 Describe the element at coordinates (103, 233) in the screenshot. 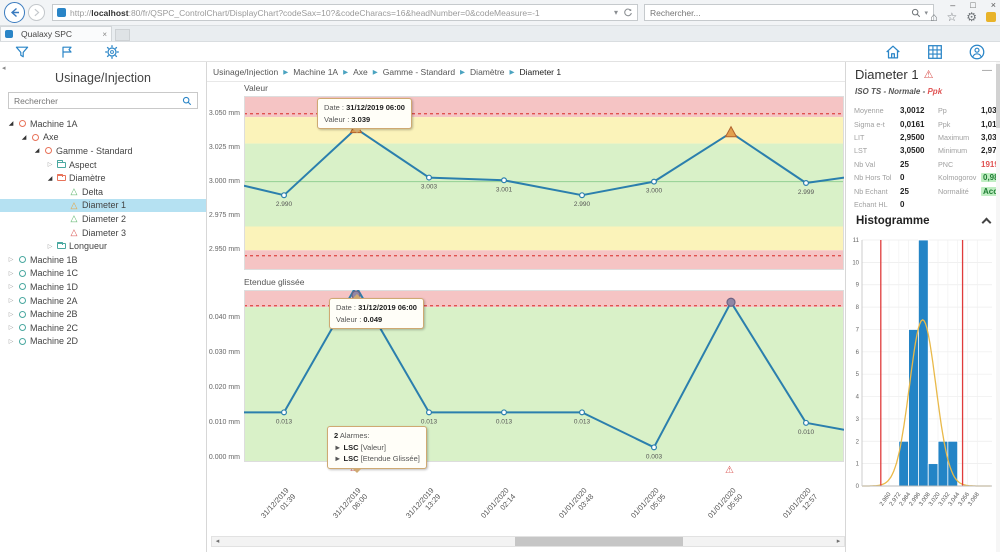

I see `tree-item-diameter-3: △ Diameter 3` at that location.